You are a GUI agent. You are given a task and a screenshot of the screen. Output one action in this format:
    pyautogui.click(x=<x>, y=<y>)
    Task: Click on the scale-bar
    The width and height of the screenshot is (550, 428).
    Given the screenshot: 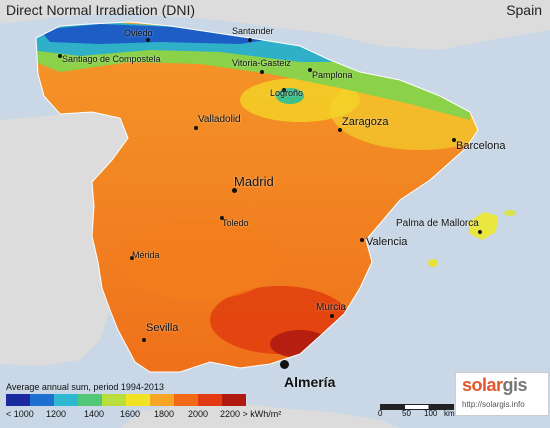 What is the action you would take?
    pyautogui.click(x=417, y=407)
    